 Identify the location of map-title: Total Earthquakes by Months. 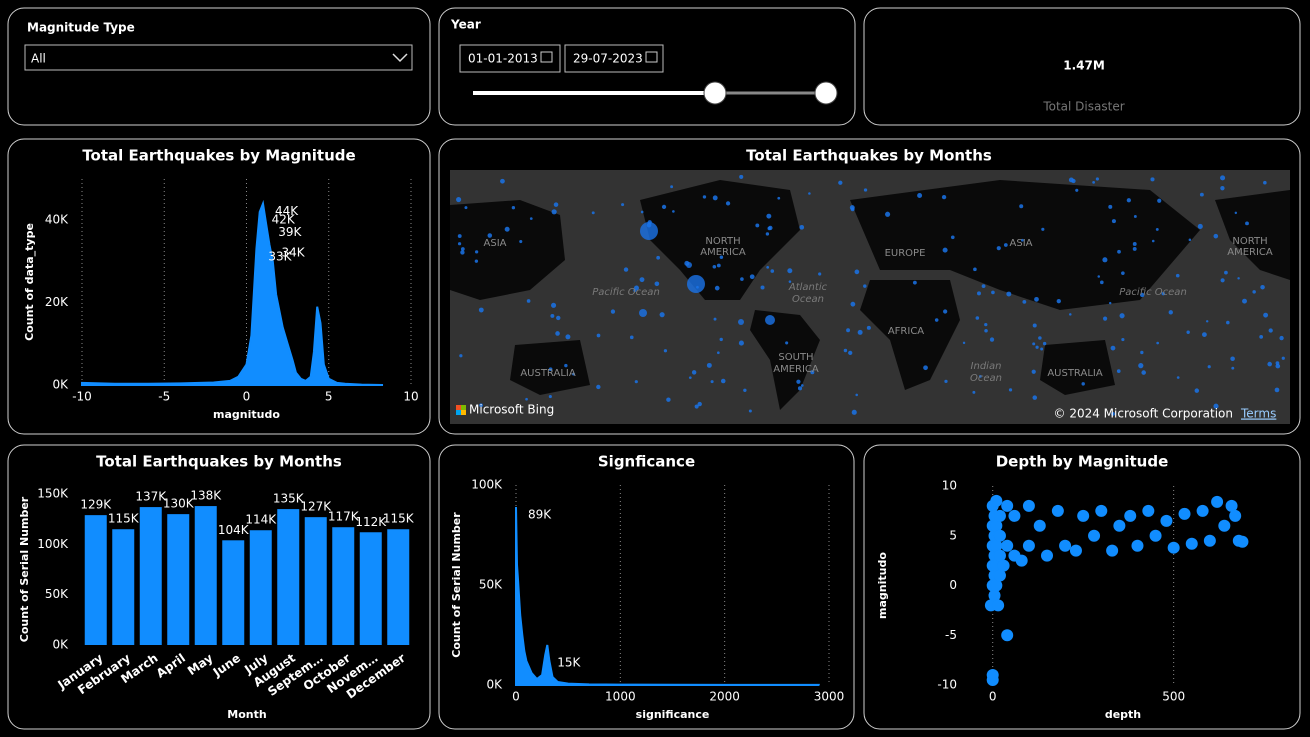
(869, 156).